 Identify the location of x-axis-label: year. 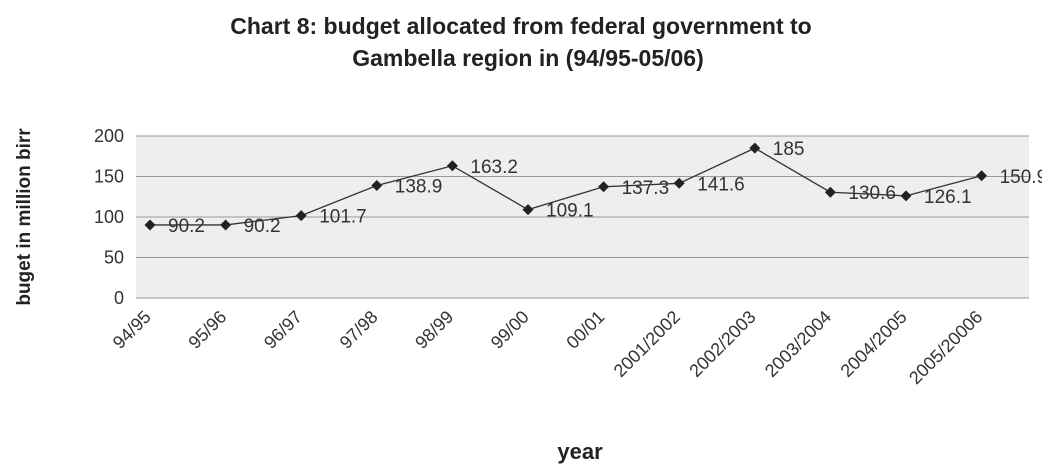
(580, 451).